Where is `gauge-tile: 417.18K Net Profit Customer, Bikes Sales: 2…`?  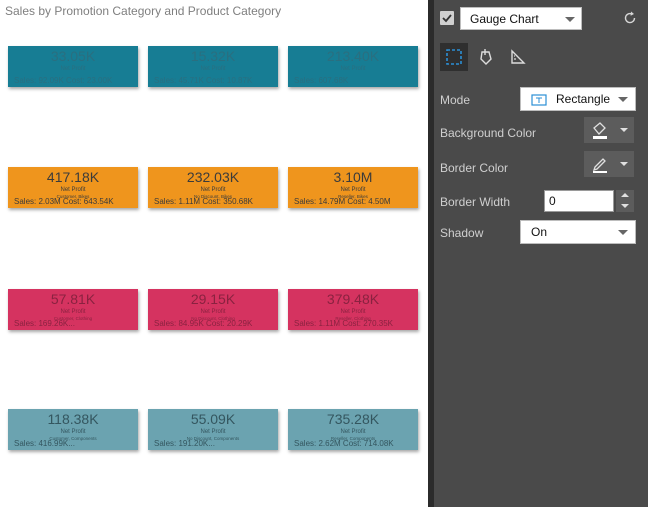 gauge-tile: 417.18K Net Profit Customer, Bikes Sales: 2… is located at coordinates (73, 187).